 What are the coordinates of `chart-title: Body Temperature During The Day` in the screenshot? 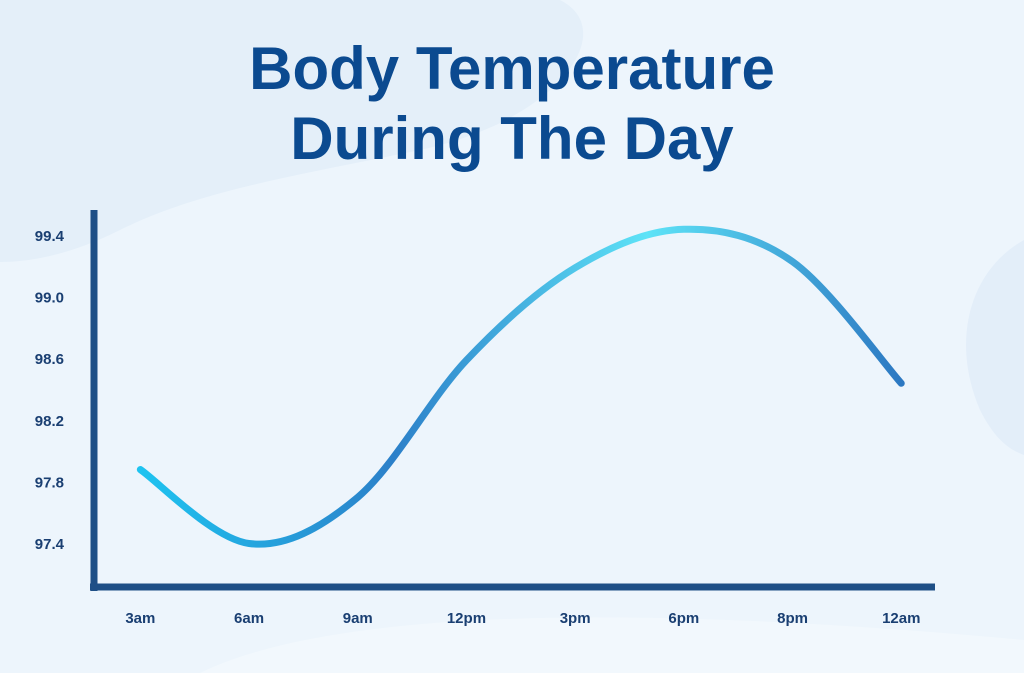 It's located at (512, 103).